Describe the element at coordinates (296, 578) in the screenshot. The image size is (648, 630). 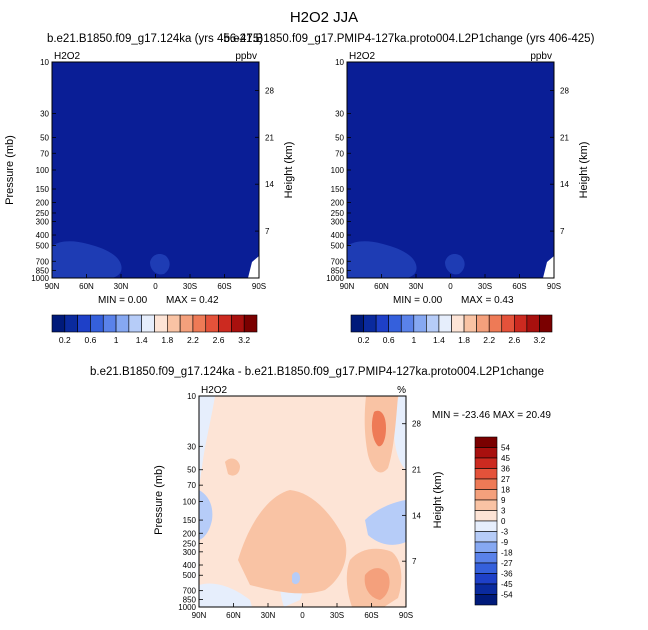
I see `panel-c-contour-neg-eq-spot` at that location.